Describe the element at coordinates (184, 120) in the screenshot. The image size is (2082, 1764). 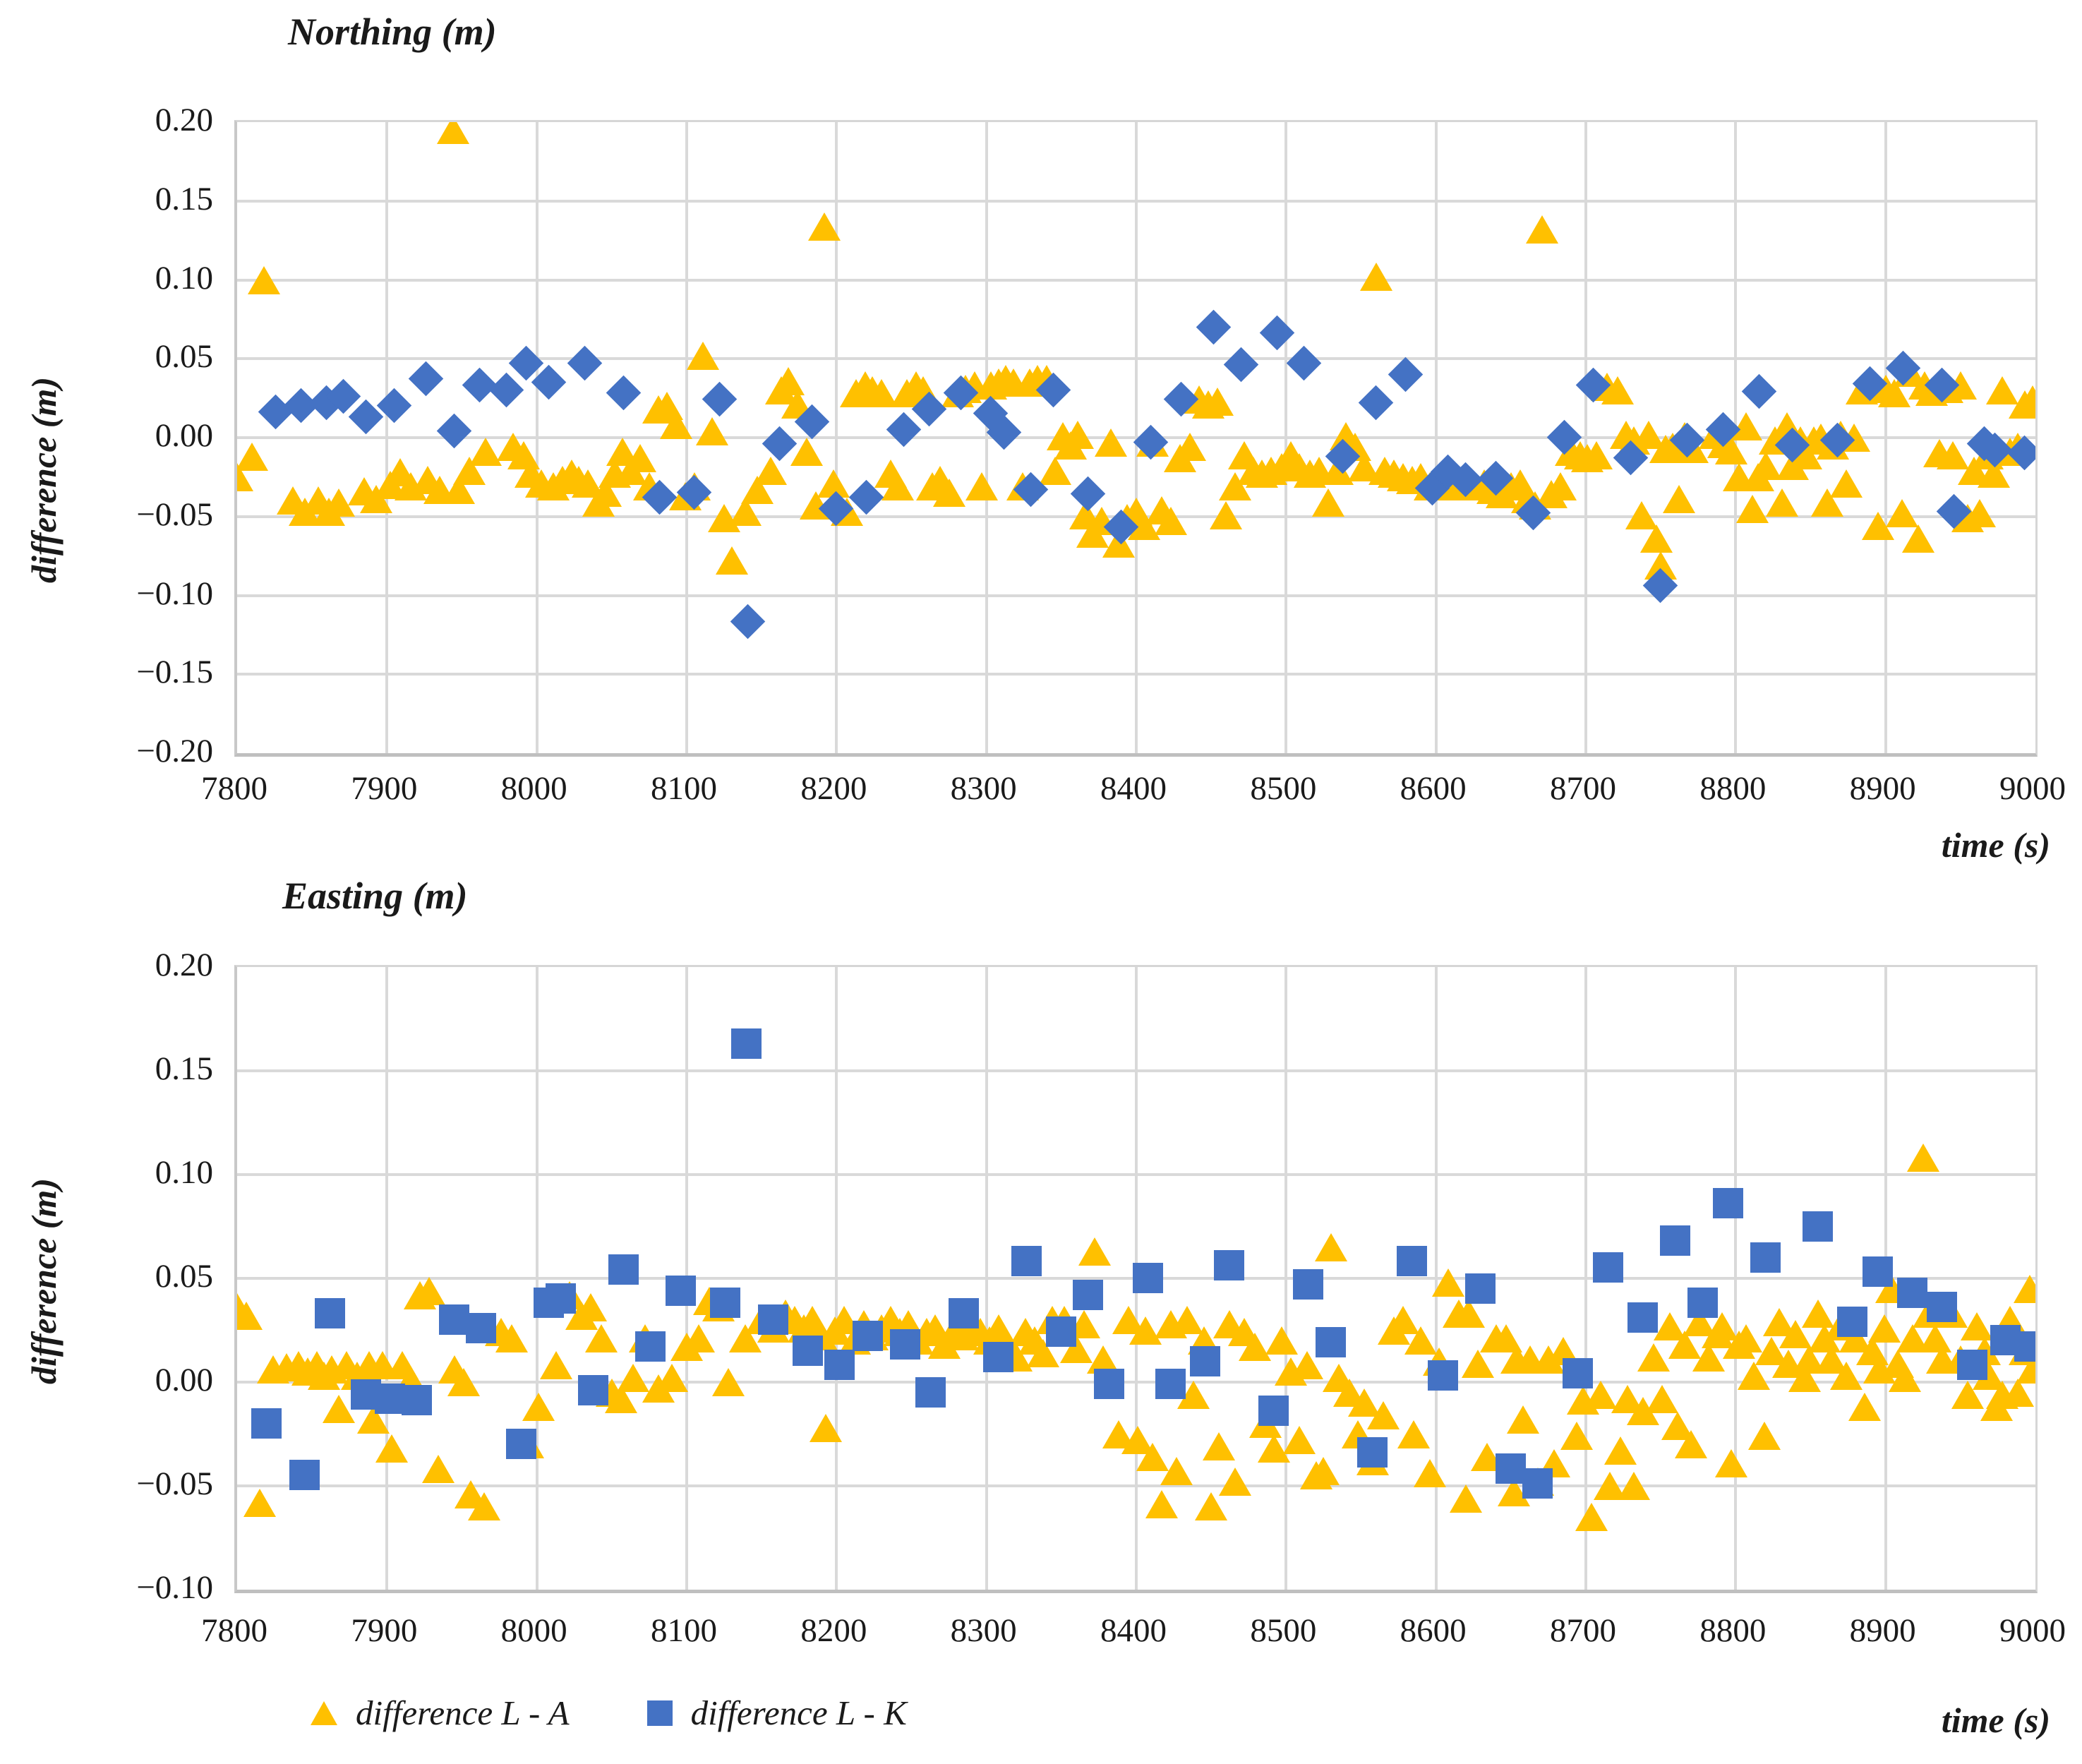
I see `y-tick-label: 0.20` at that location.